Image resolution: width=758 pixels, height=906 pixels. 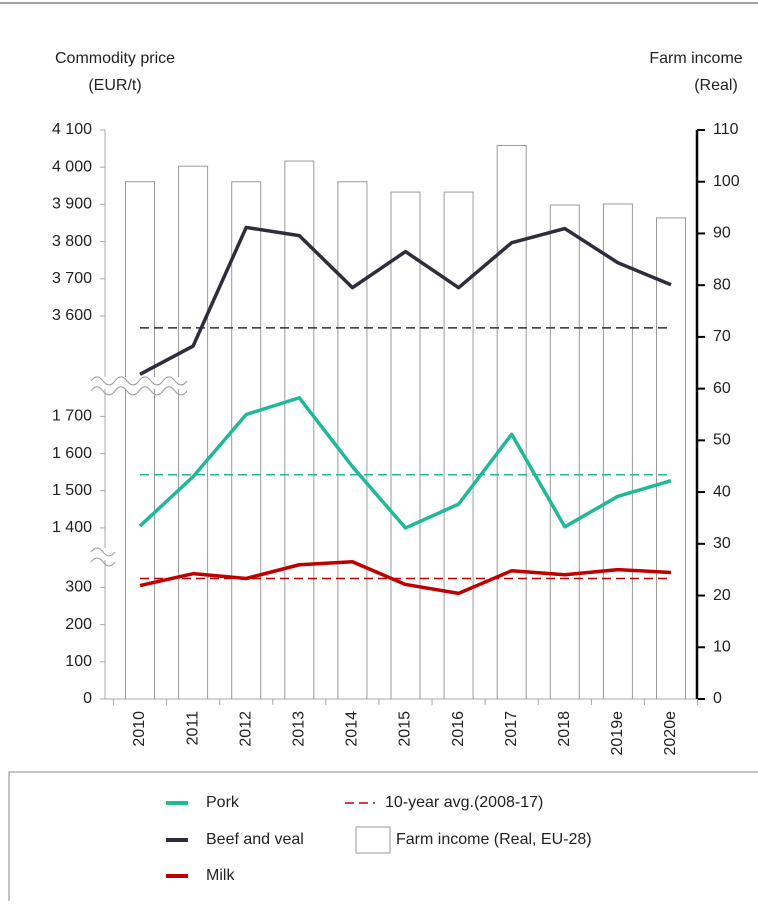 What do you see at coordinates (373, 840) in the screenshot?
I see `legend-swatch` at bounding box center [373, 840].